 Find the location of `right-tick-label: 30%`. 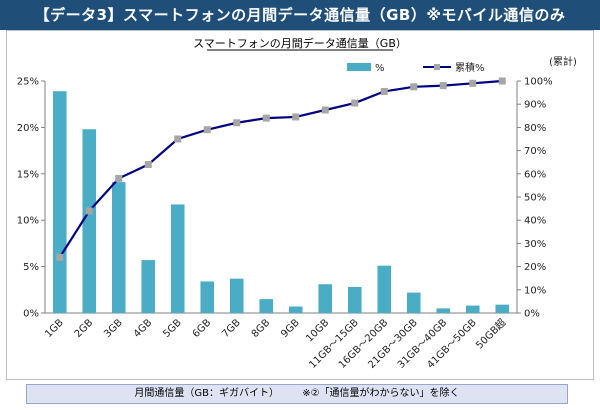

right-tick-label: 30% is located at coordinates (535, 244).